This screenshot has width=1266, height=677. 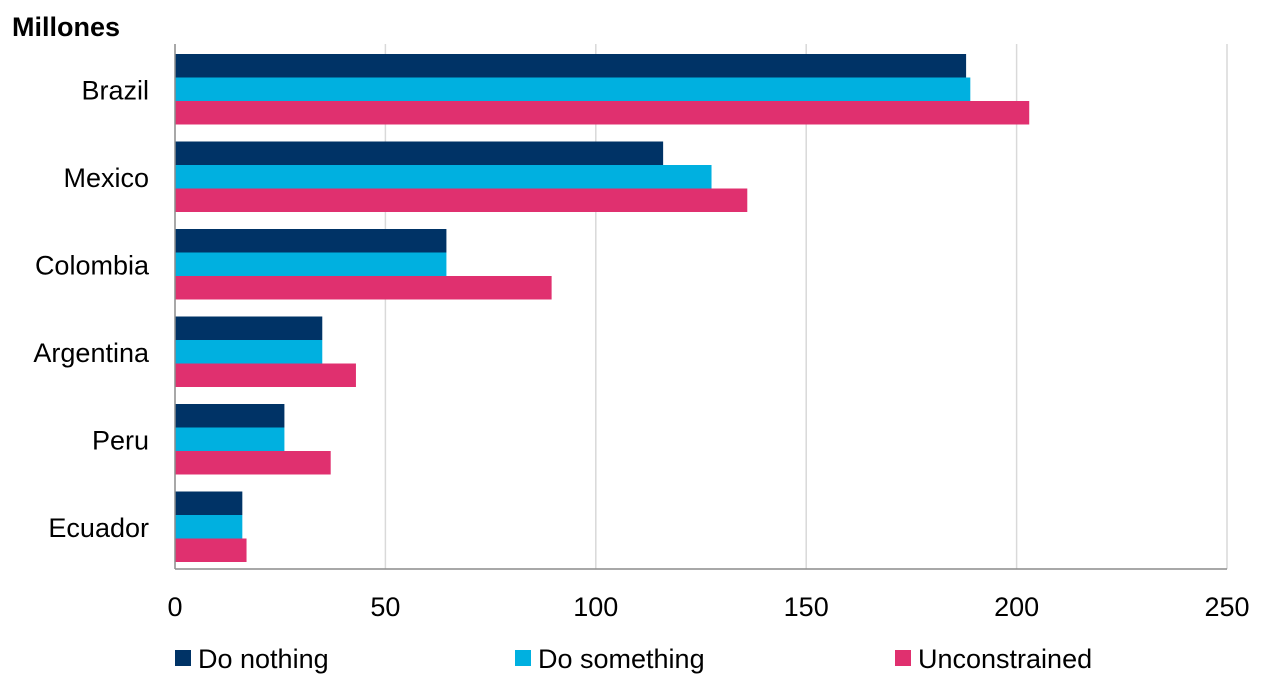 What do you see at coordinates (183, 658) in the screenshot?
I see `legend-swatch-do-nothing` at bounding box center [183, 658].